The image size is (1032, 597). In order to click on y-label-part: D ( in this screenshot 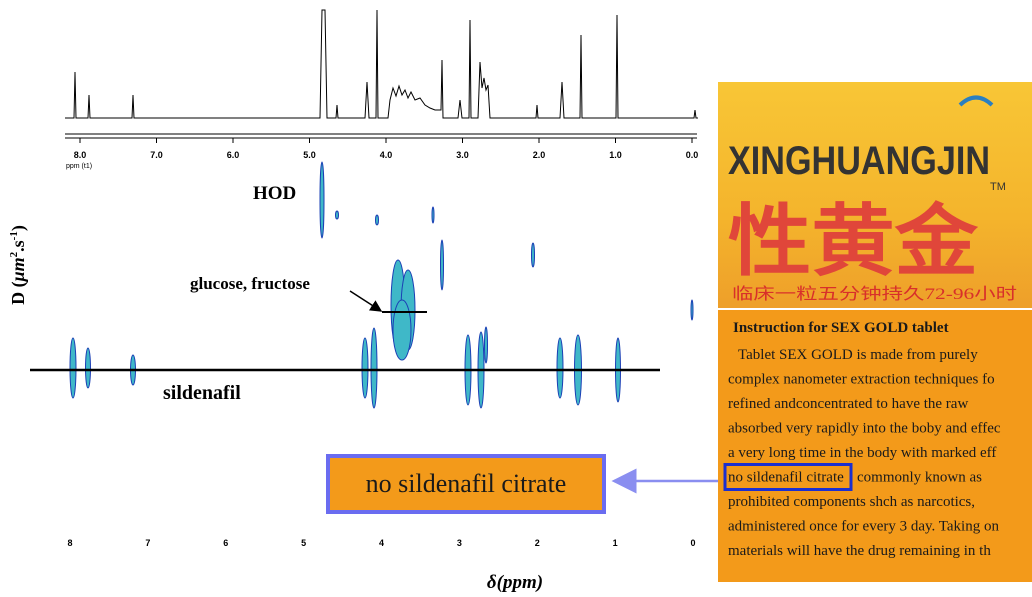, I will do `click(18, 293)`.